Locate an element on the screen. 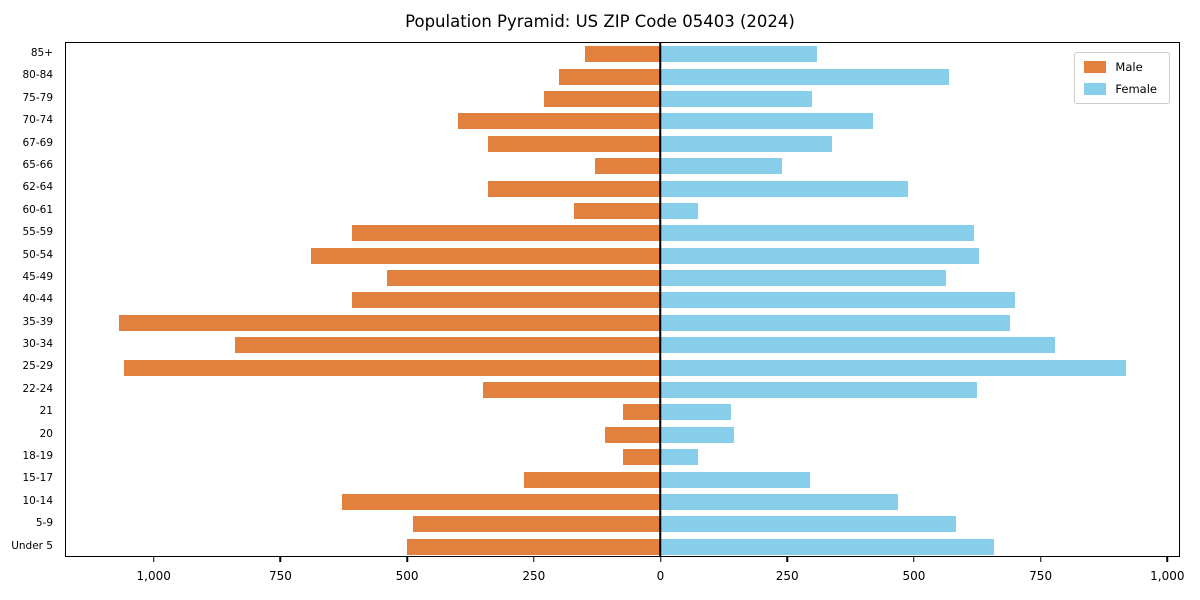 This screenshot has width=1200, height=600. female-legend-swatch is located at coordinates (1095, 89).